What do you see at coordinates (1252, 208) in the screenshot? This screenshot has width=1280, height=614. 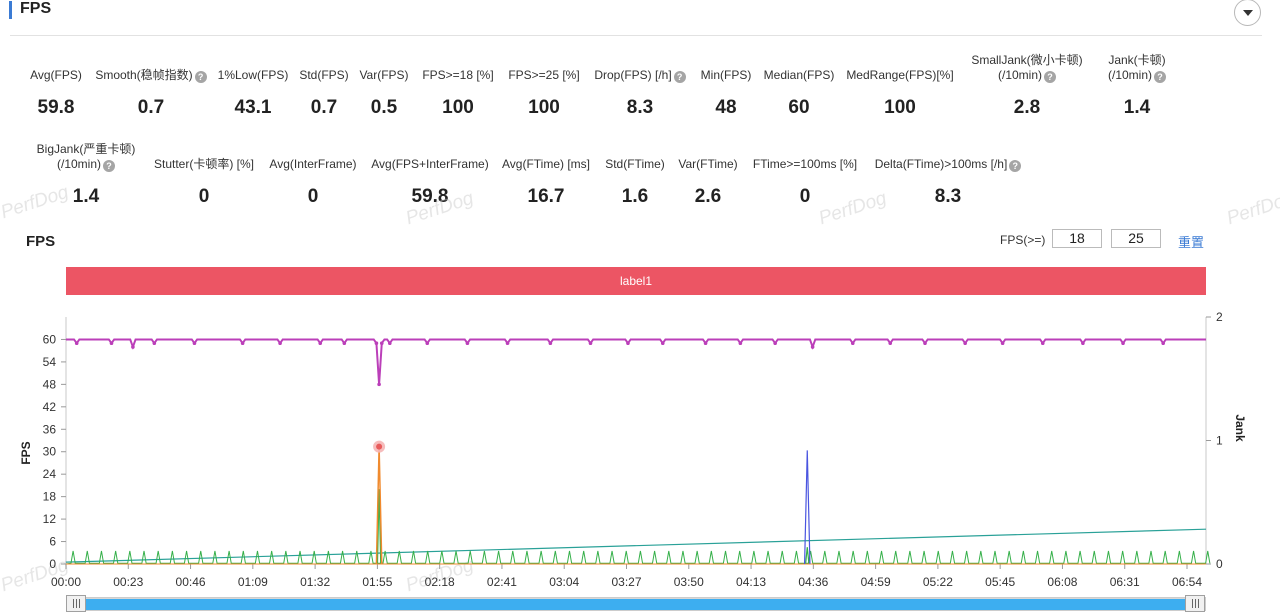 I see `watermark: PerfDog` at bounding box center [1252, 208].